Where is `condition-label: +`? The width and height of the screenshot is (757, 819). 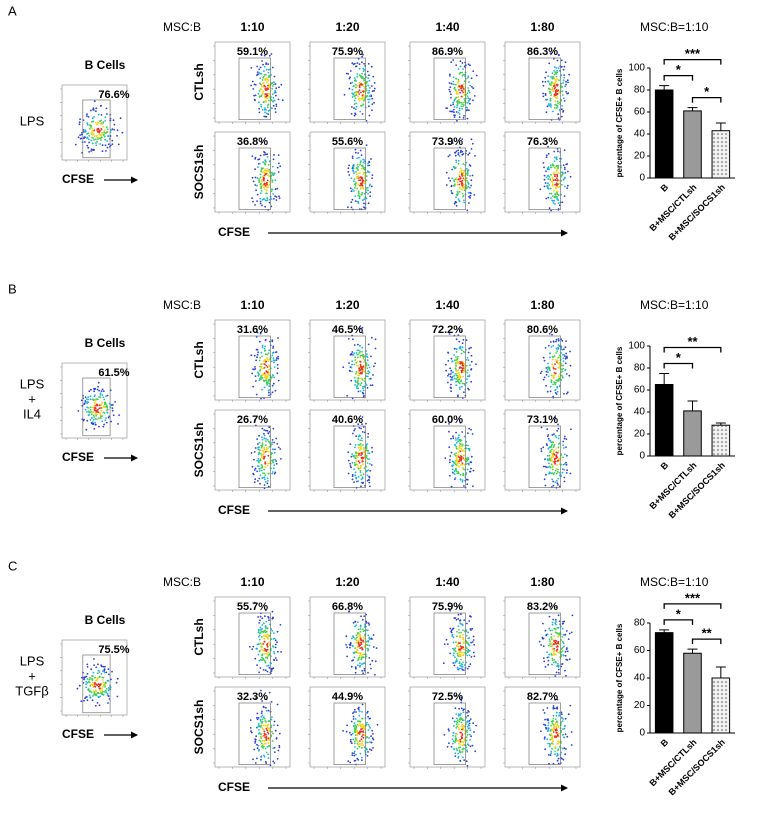 condition-label: + is located at coordinates (32, 675).